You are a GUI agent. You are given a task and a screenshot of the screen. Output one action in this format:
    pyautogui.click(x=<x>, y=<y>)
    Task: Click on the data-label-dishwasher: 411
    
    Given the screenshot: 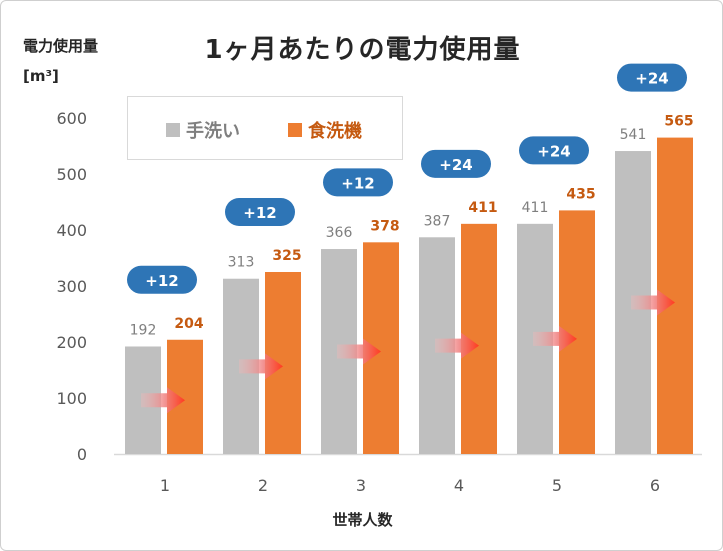 What is the action you would take?
    pyautogui.click(x=482, y=208)
    